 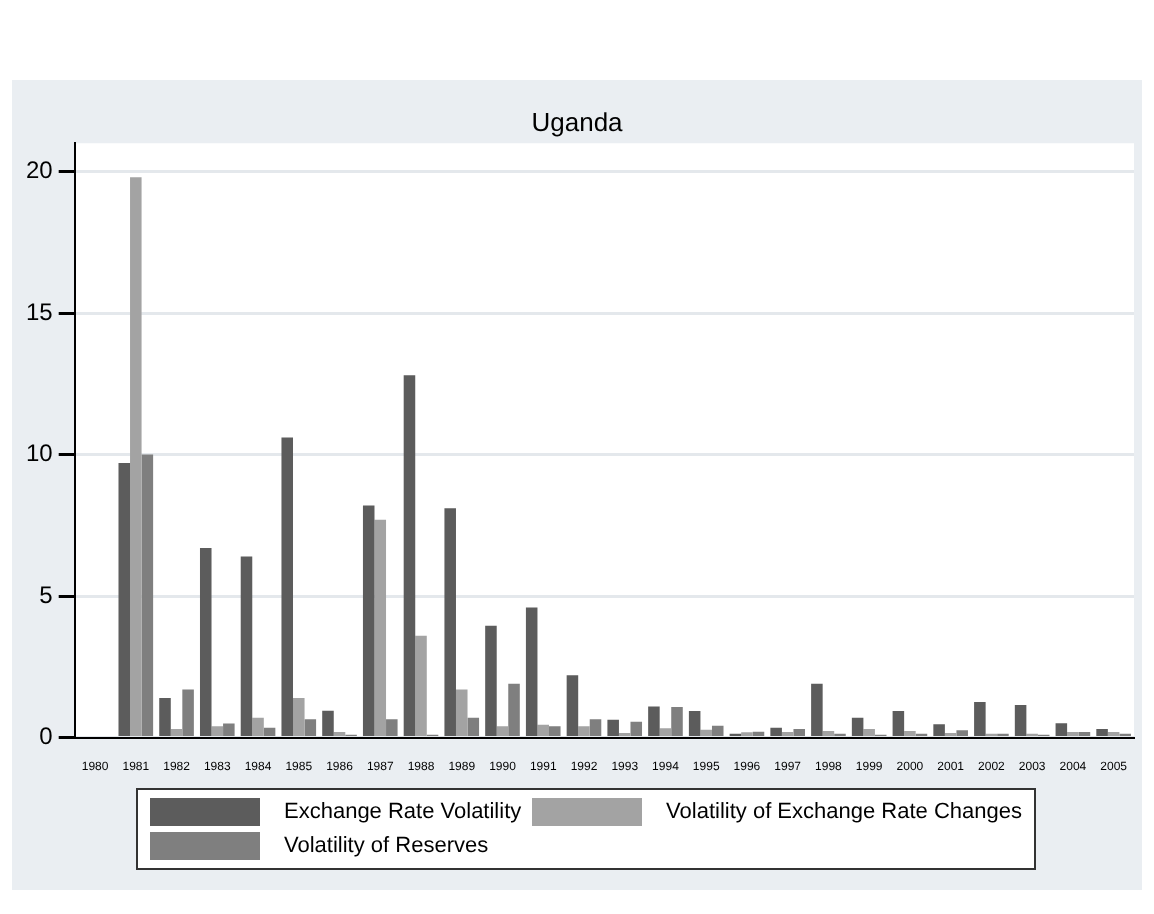 I want to click on legend-label: Volatility of Reserves, so click(x=386, y=846).